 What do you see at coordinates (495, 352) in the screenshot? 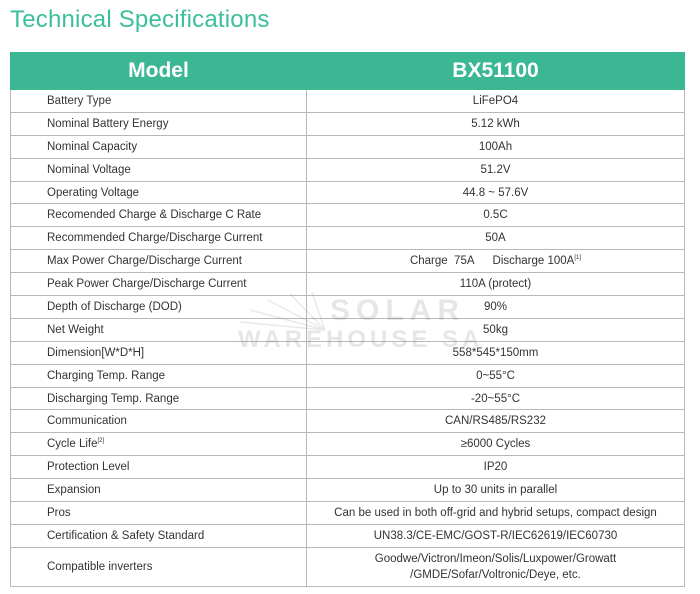
I see `row-value: 558*545*150mm` at bounding box center [495, 352].